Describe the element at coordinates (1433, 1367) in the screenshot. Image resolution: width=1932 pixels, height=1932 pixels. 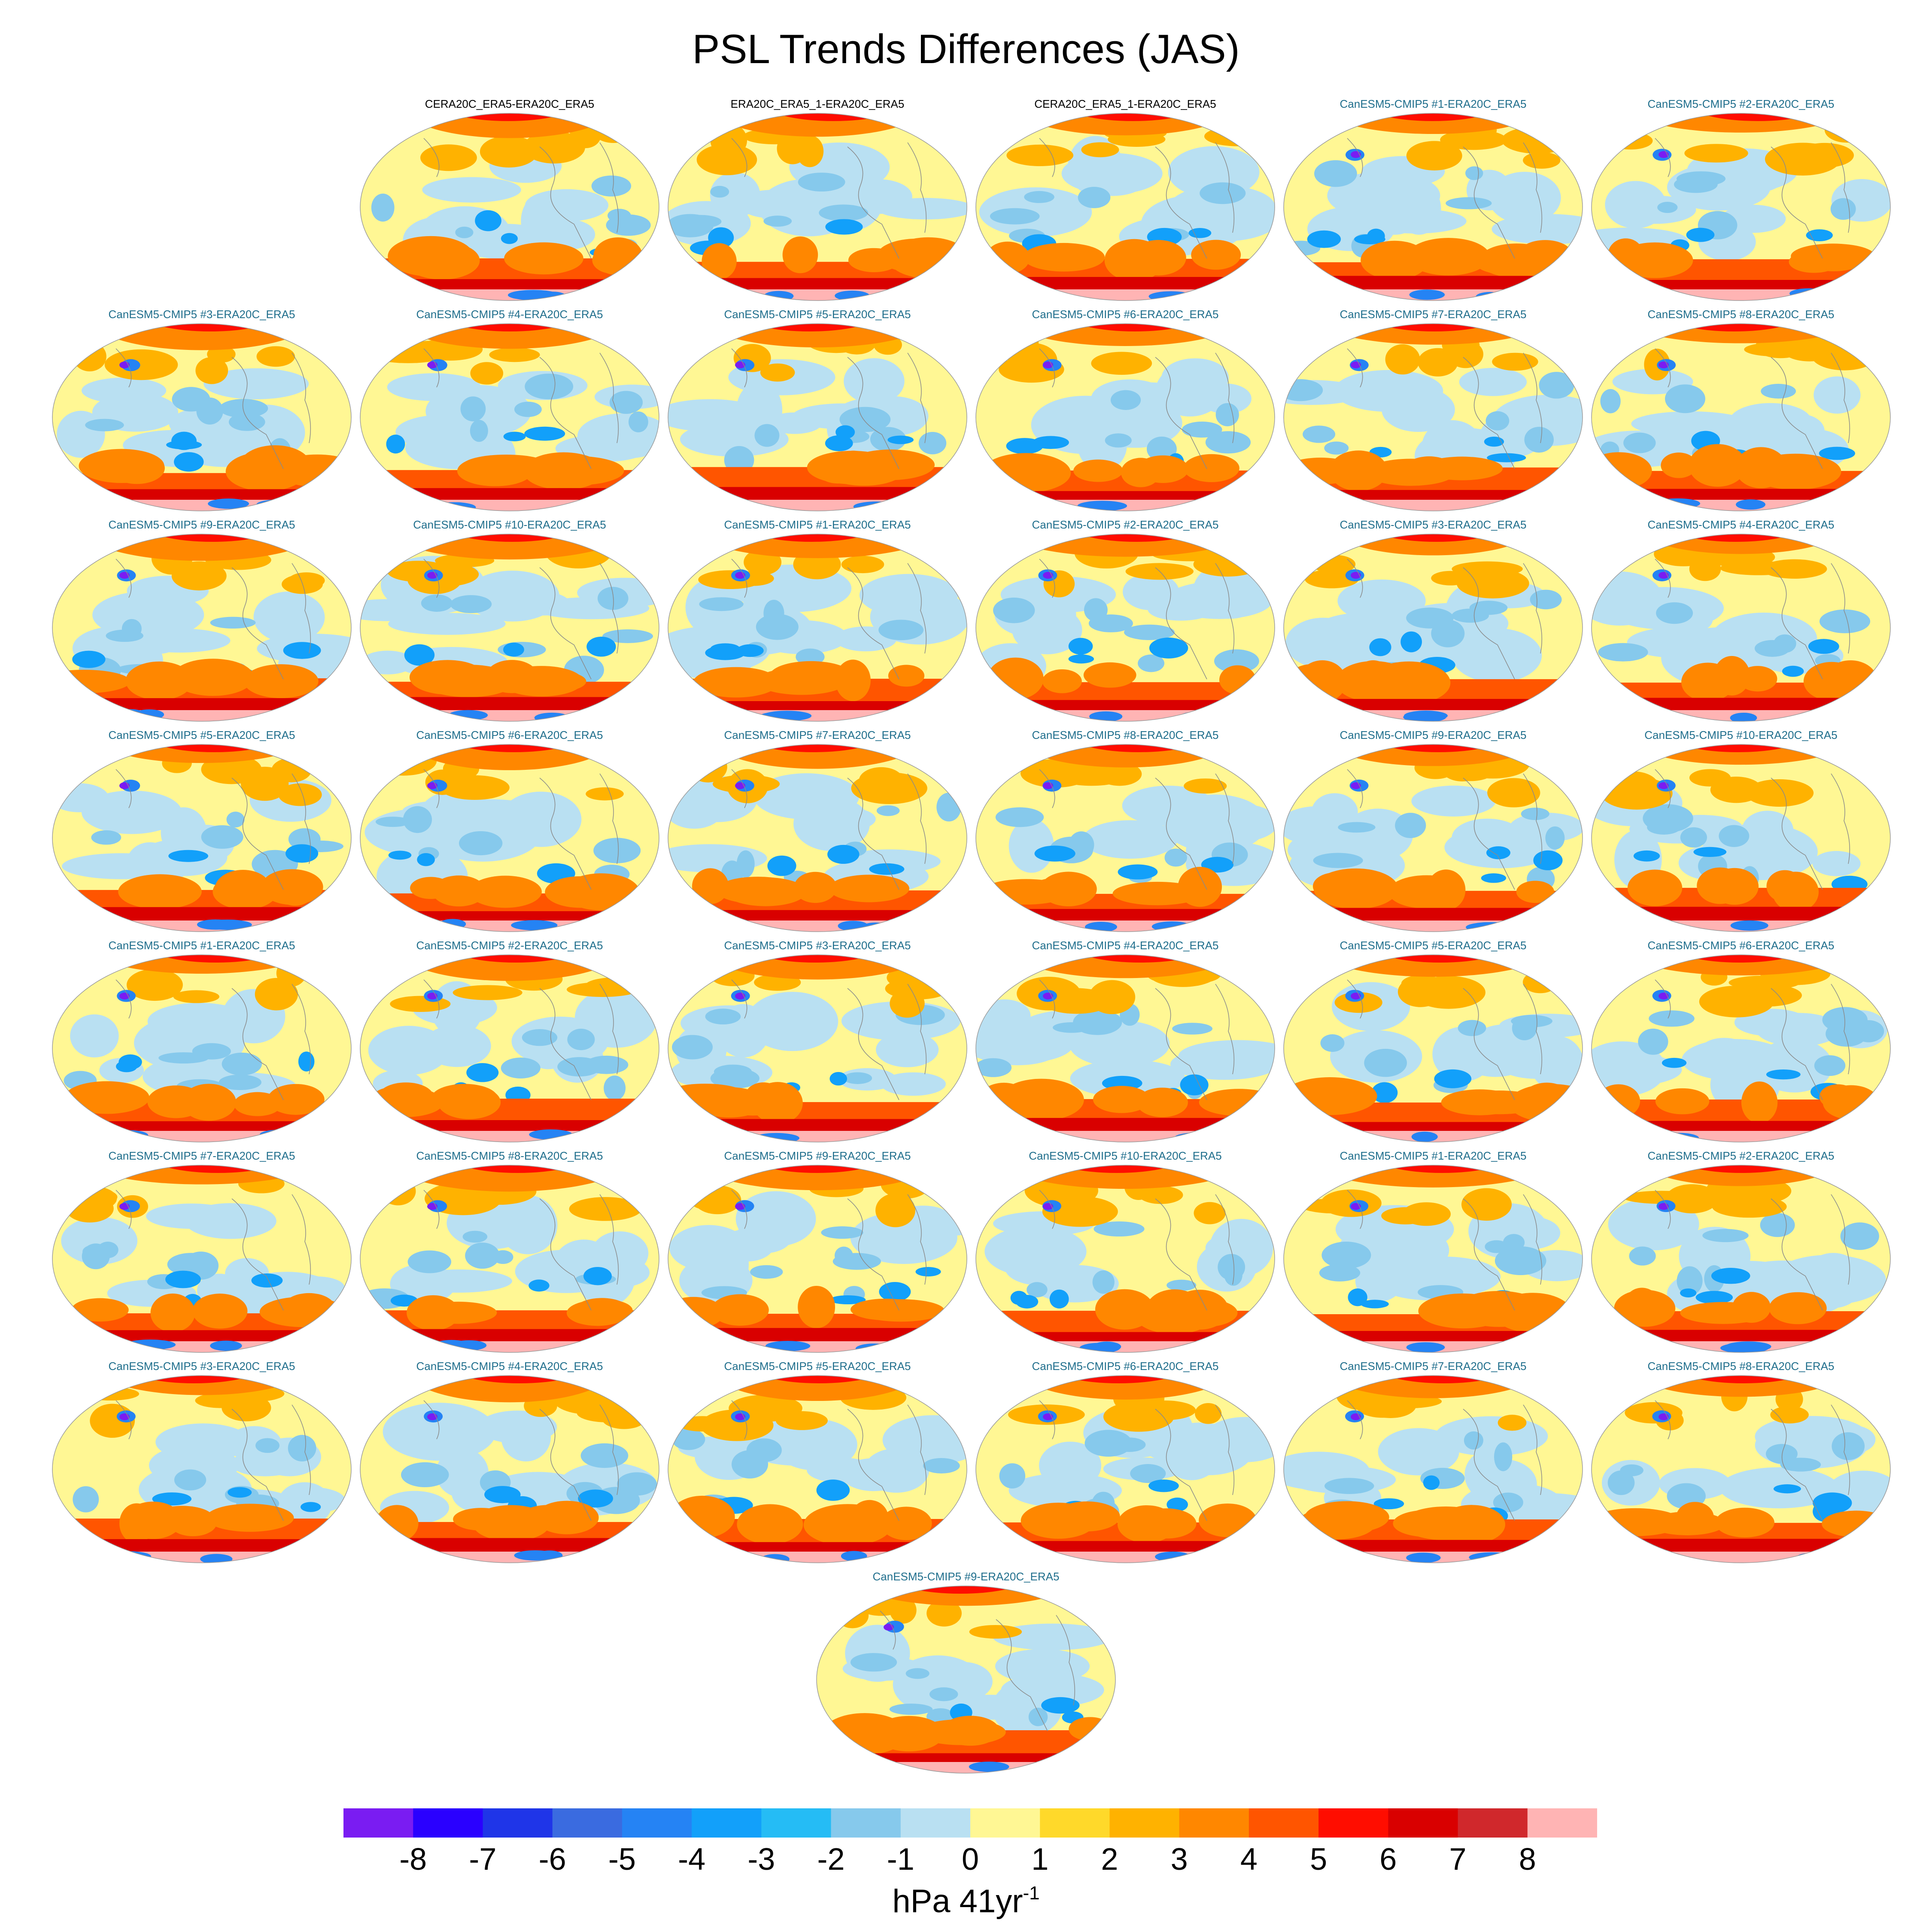
I see `panel-title: CanESM5-CMIP5 #7-ERA20C_ERA5` at that location.